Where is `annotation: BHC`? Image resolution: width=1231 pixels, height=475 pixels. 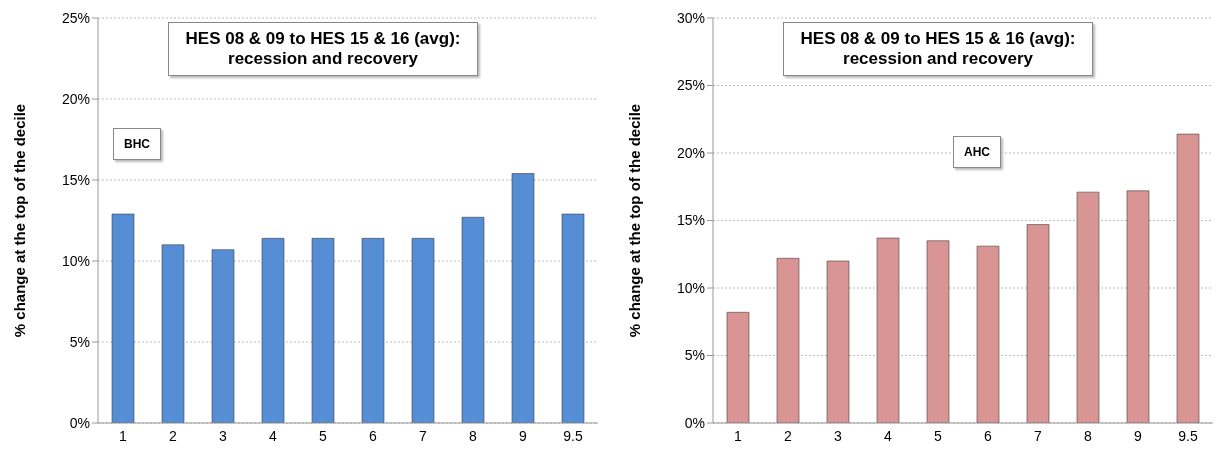
annotation: BHC is located at coordinates (137, 144).